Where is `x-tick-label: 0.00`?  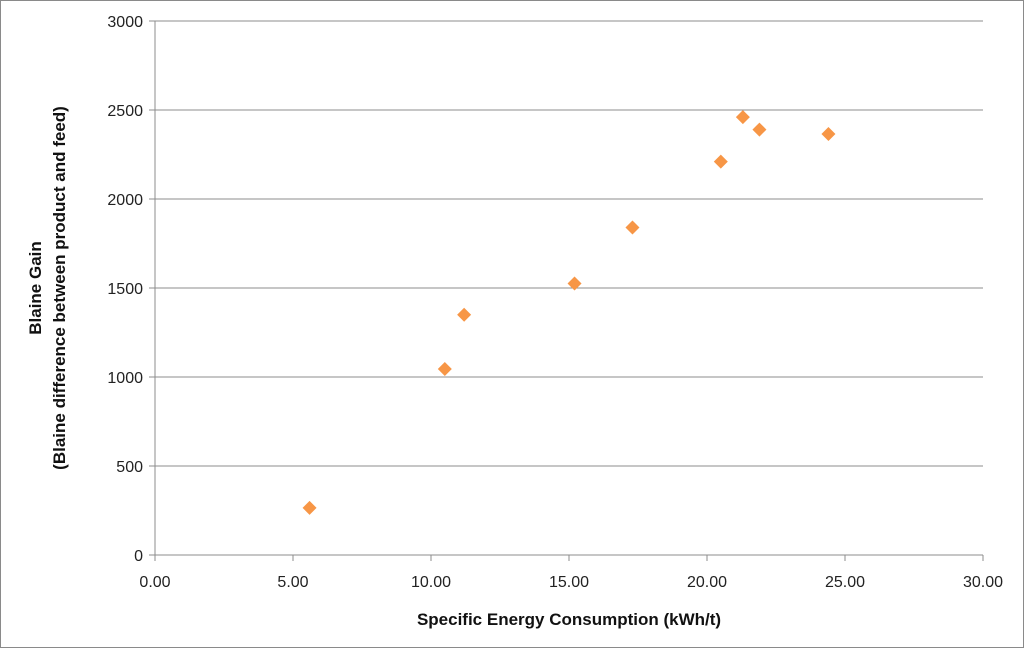 x-tick-label: 0.00 is located at coordinates (154, 582).